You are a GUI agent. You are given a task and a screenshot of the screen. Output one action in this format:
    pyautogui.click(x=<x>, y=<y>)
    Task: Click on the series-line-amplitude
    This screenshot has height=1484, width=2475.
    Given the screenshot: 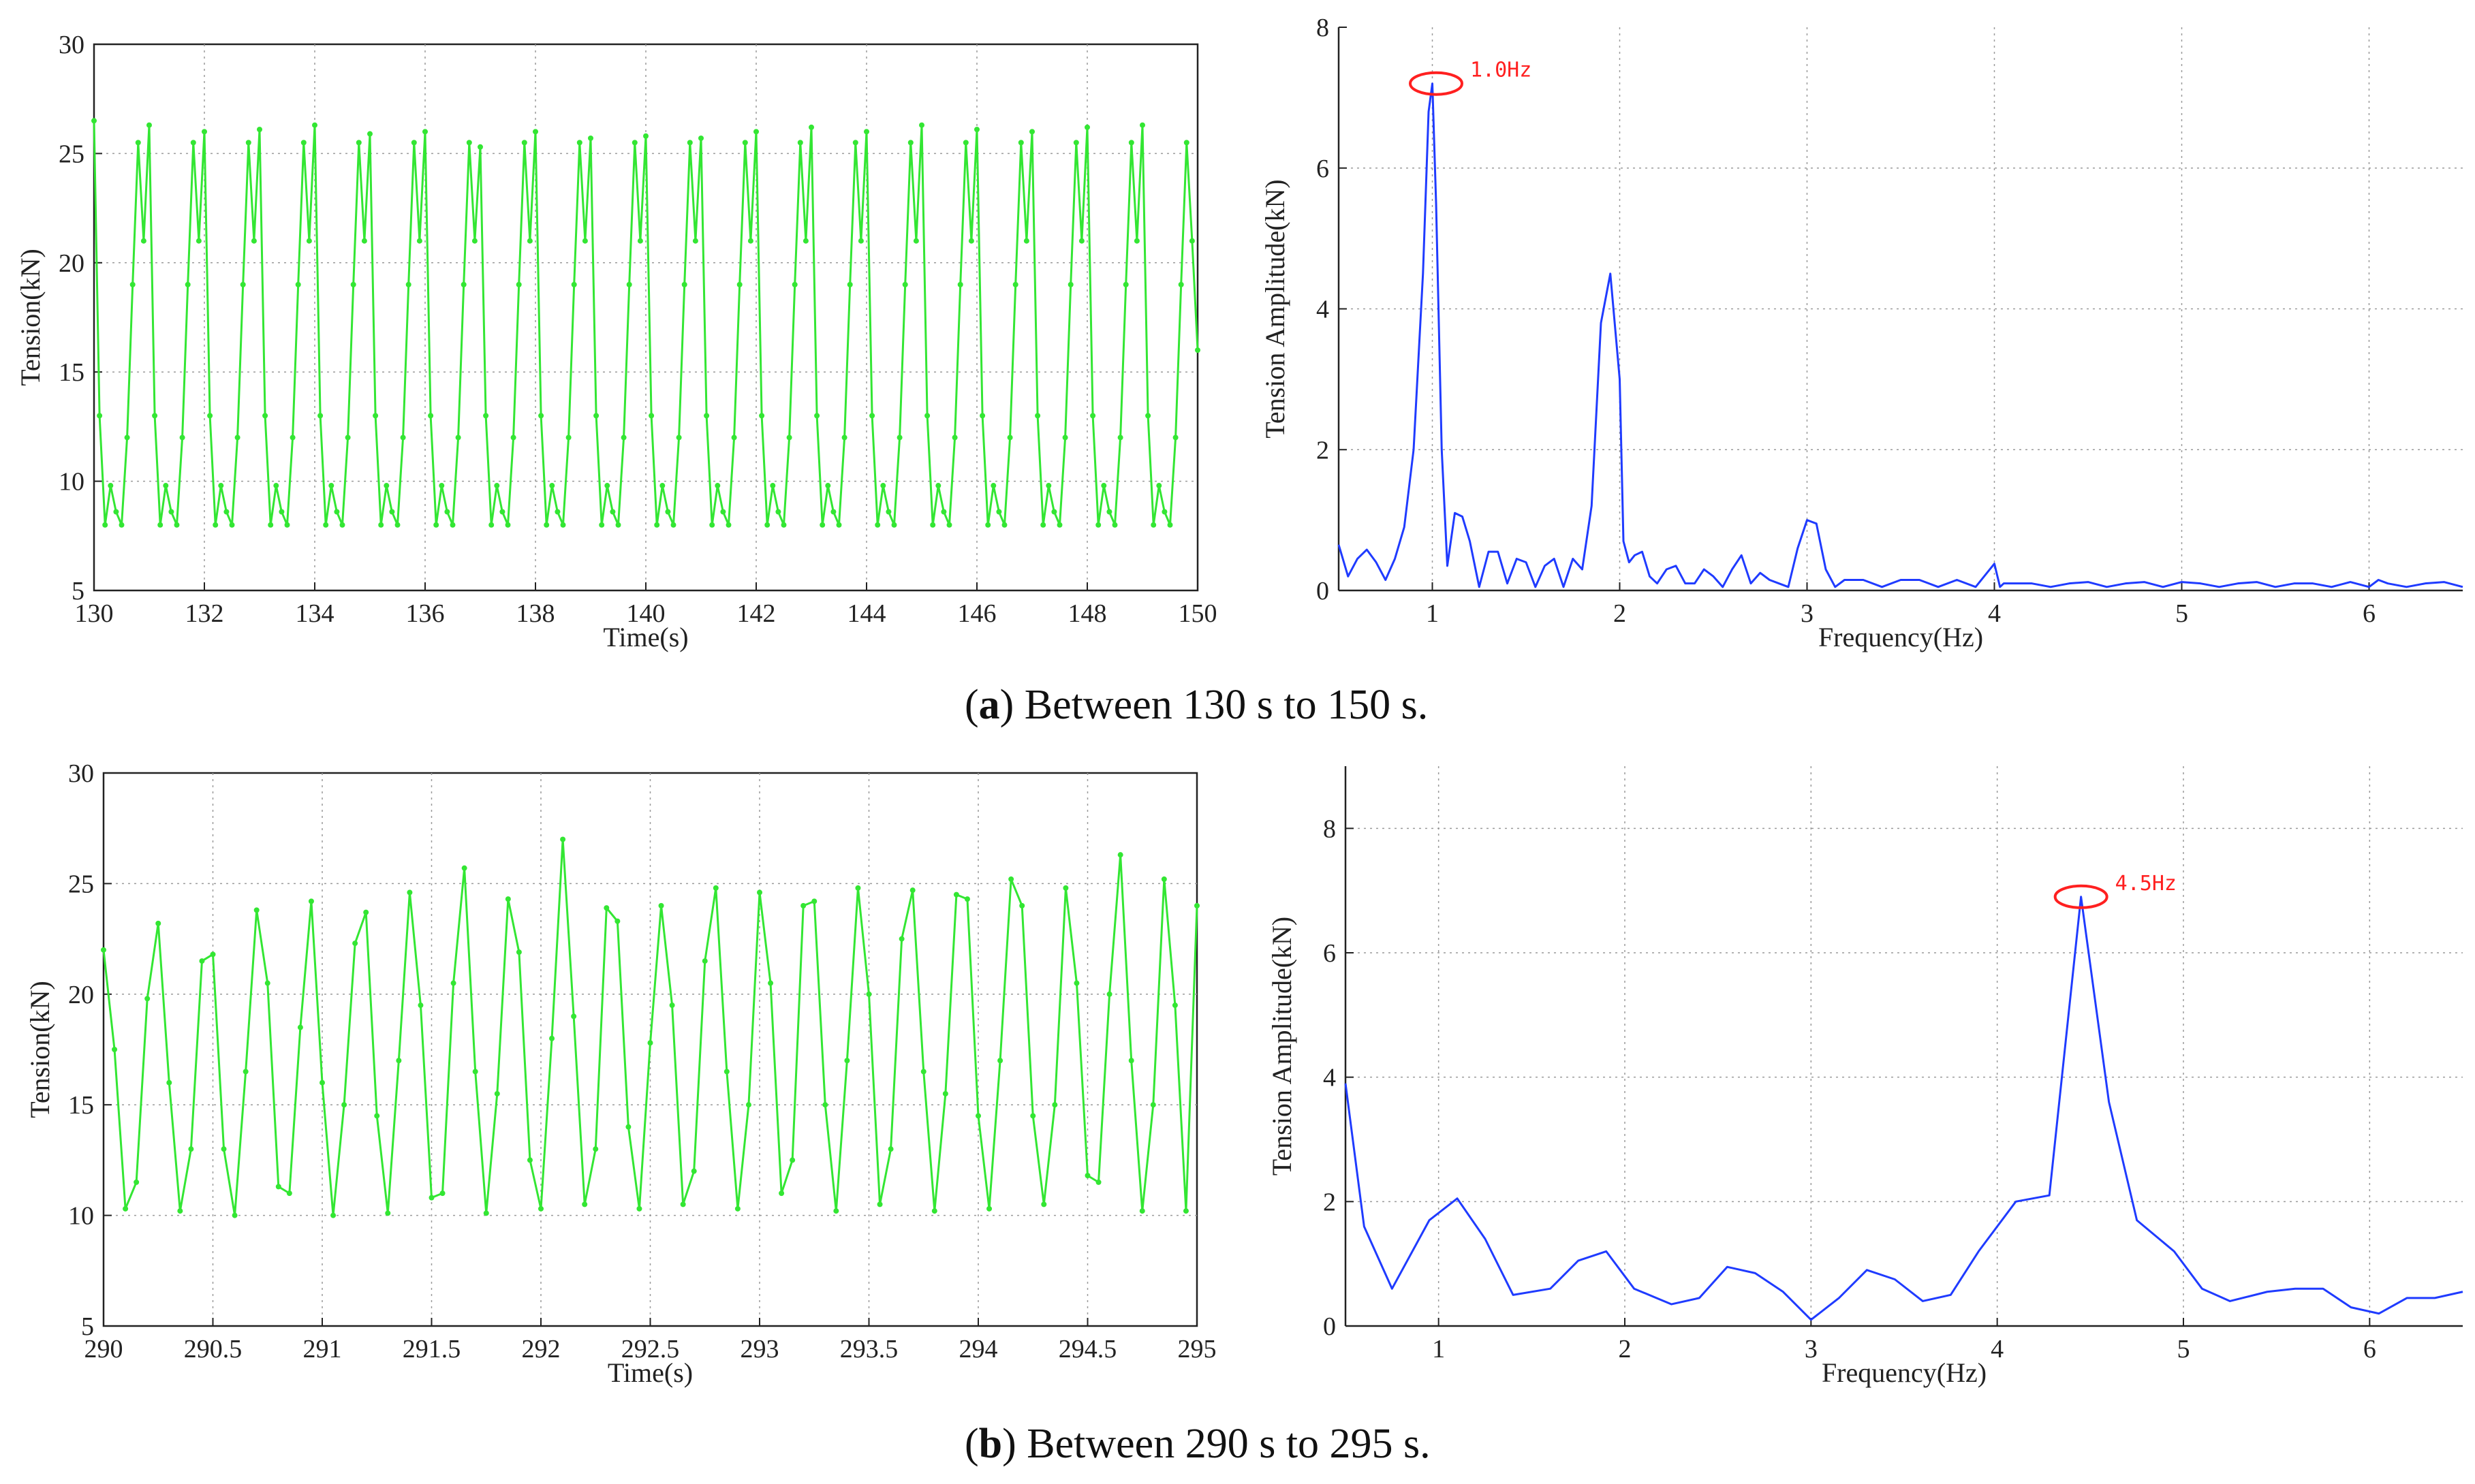 What is the action you would take?
    pyautogui.click(x=1903, y=1108)
    